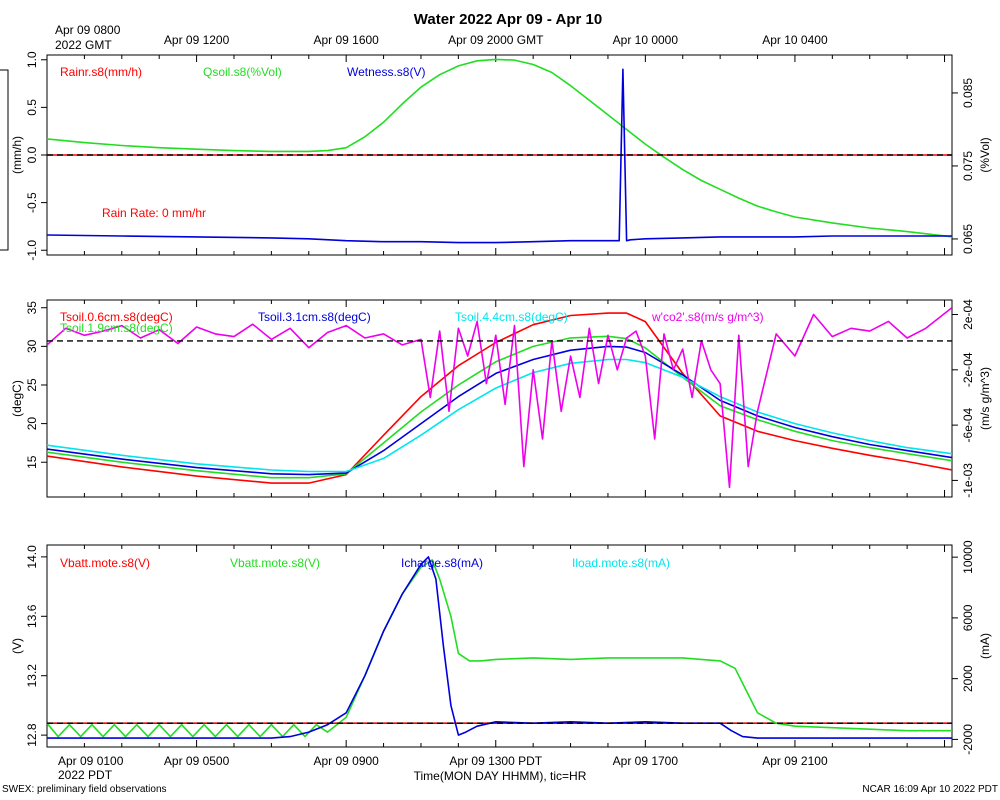 The height and width of the screenshot is (800, 1000). What do you see at coordinates (500, 776) in the screenshot?
I see `x-axis-label: Time(MON DAY HHMM), tic=HR` at bounding box center [500, 776].